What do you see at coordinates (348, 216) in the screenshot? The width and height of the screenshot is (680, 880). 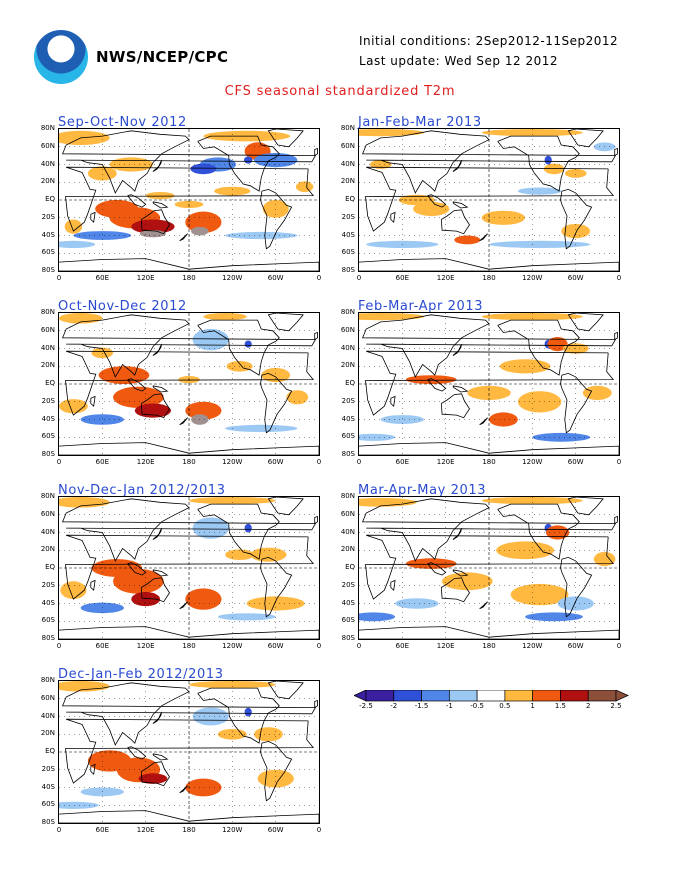 I see `lat-tick-label: 20S` at bounding box center [348, 216].